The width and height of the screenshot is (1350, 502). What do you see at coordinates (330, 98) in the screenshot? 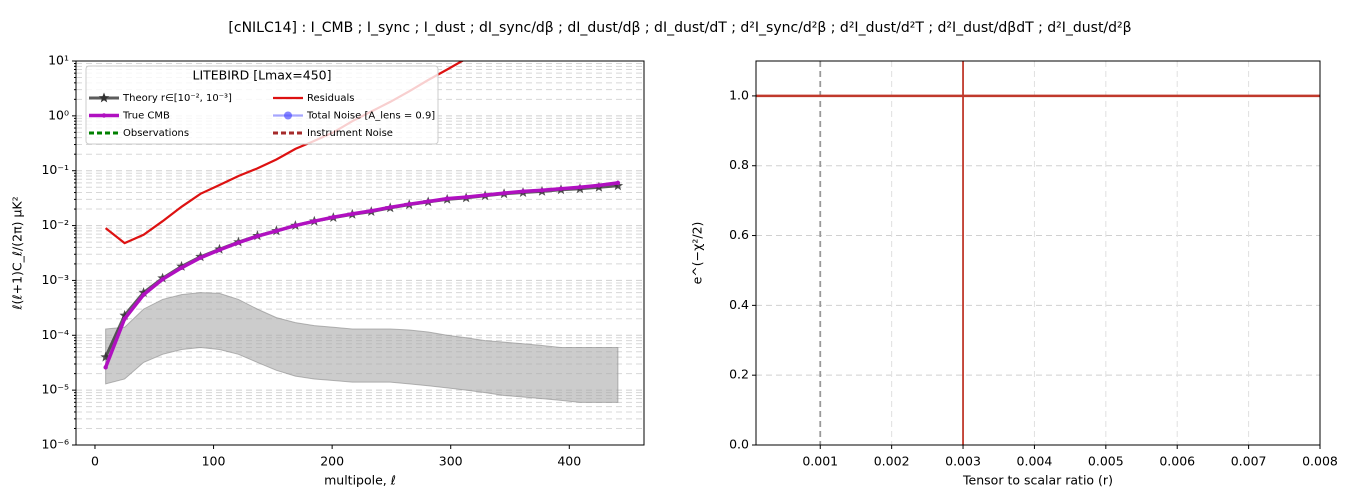
I see `legend-label: Residuals` at bounding box center [330, 98].